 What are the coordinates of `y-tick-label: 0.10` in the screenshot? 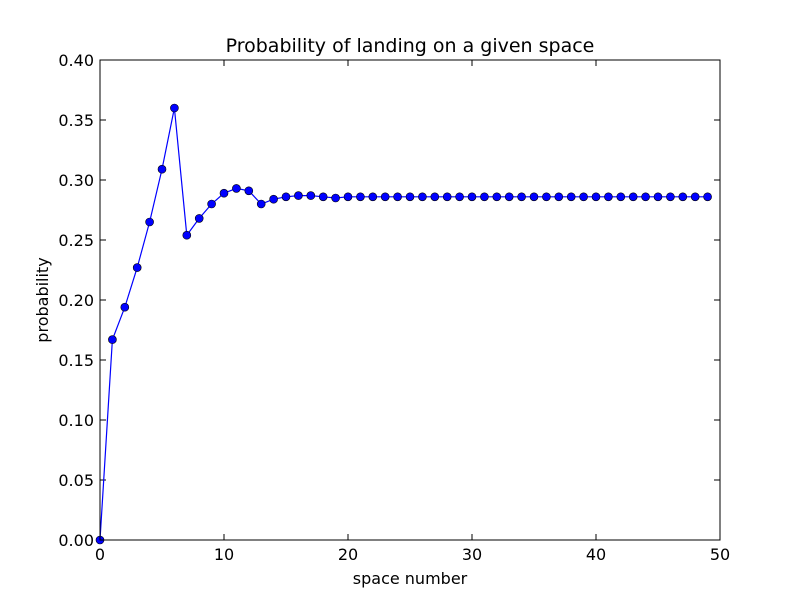 It's located at (76, 420).